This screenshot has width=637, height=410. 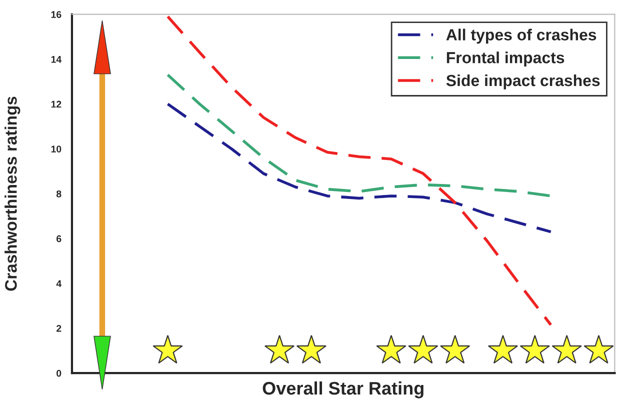 I want to click on y-tick-label: 4, so click(x=59, y=283).